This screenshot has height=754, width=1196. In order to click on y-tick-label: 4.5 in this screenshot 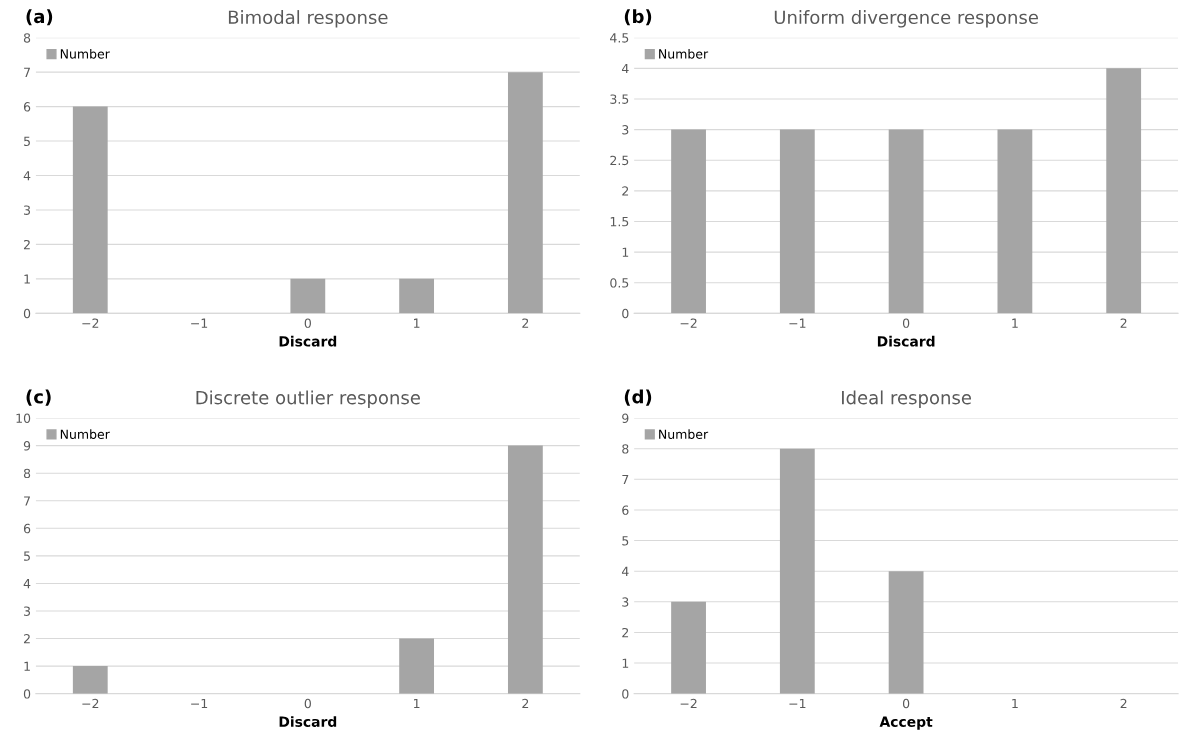, I will do `click(619, 38)`.